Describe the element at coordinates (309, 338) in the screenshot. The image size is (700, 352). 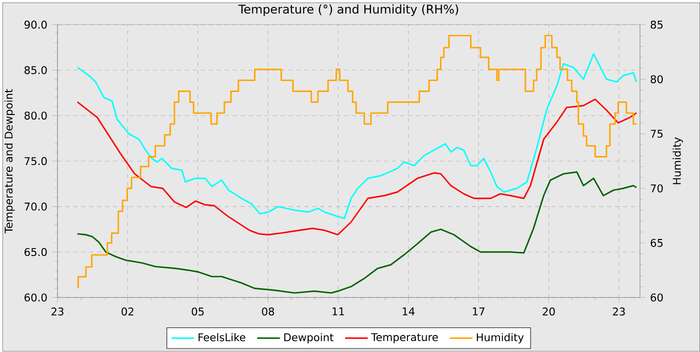
I see `legend-label: Dewpoint` at that location.